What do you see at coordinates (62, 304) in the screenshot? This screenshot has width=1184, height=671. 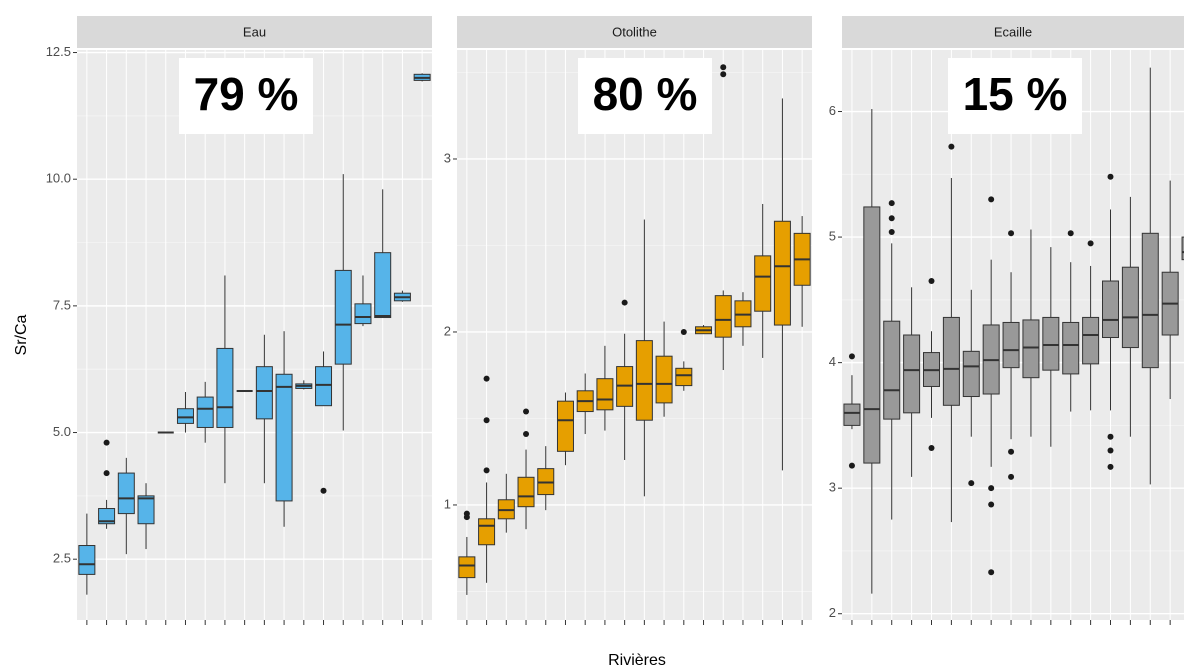 I see `y-tick-label: 7.5` at bounding box center [62, 304].